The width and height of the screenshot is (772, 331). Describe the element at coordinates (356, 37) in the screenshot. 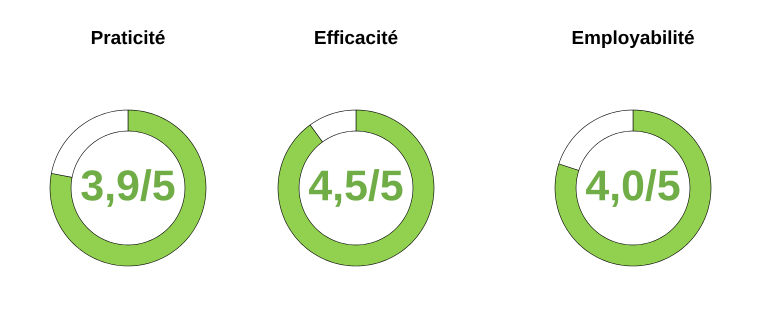

I see `chart-title: Efficacité` at that location.